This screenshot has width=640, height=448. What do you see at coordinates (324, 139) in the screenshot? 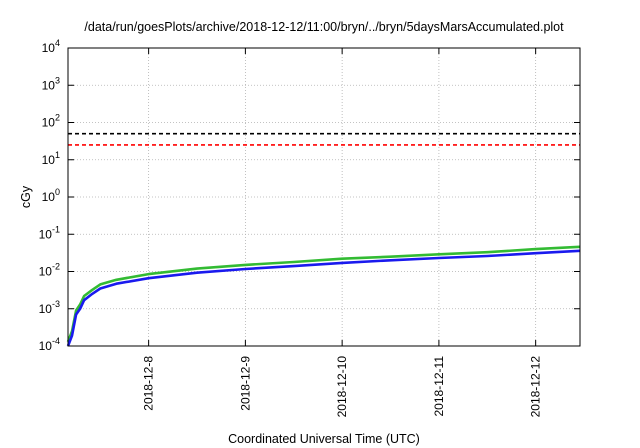
I see `threshold-lines` at bounding box center [324, 139].